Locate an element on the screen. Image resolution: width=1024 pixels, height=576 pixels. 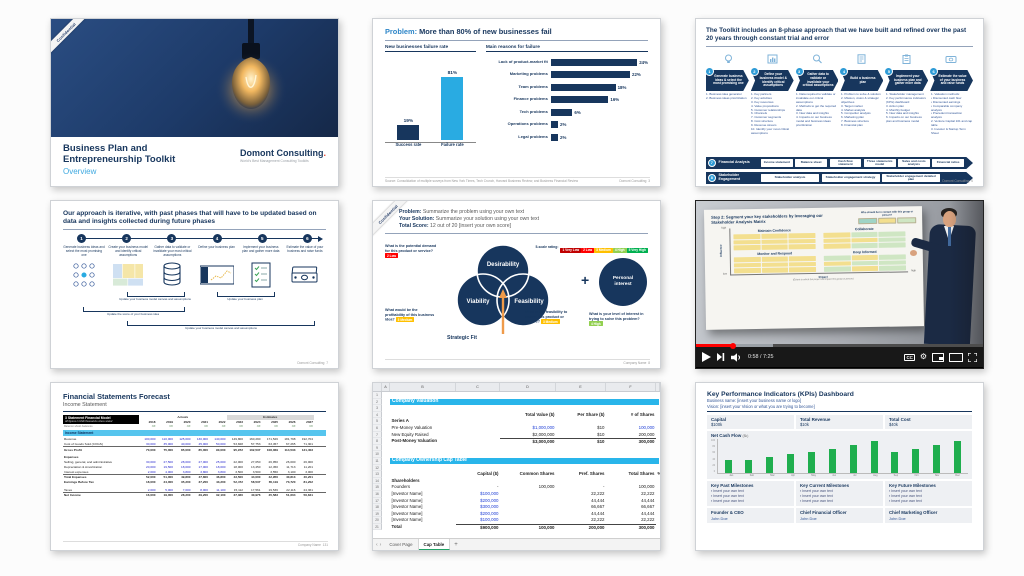
lightbulbs-grid-icon is located at coordinates (84, 275).